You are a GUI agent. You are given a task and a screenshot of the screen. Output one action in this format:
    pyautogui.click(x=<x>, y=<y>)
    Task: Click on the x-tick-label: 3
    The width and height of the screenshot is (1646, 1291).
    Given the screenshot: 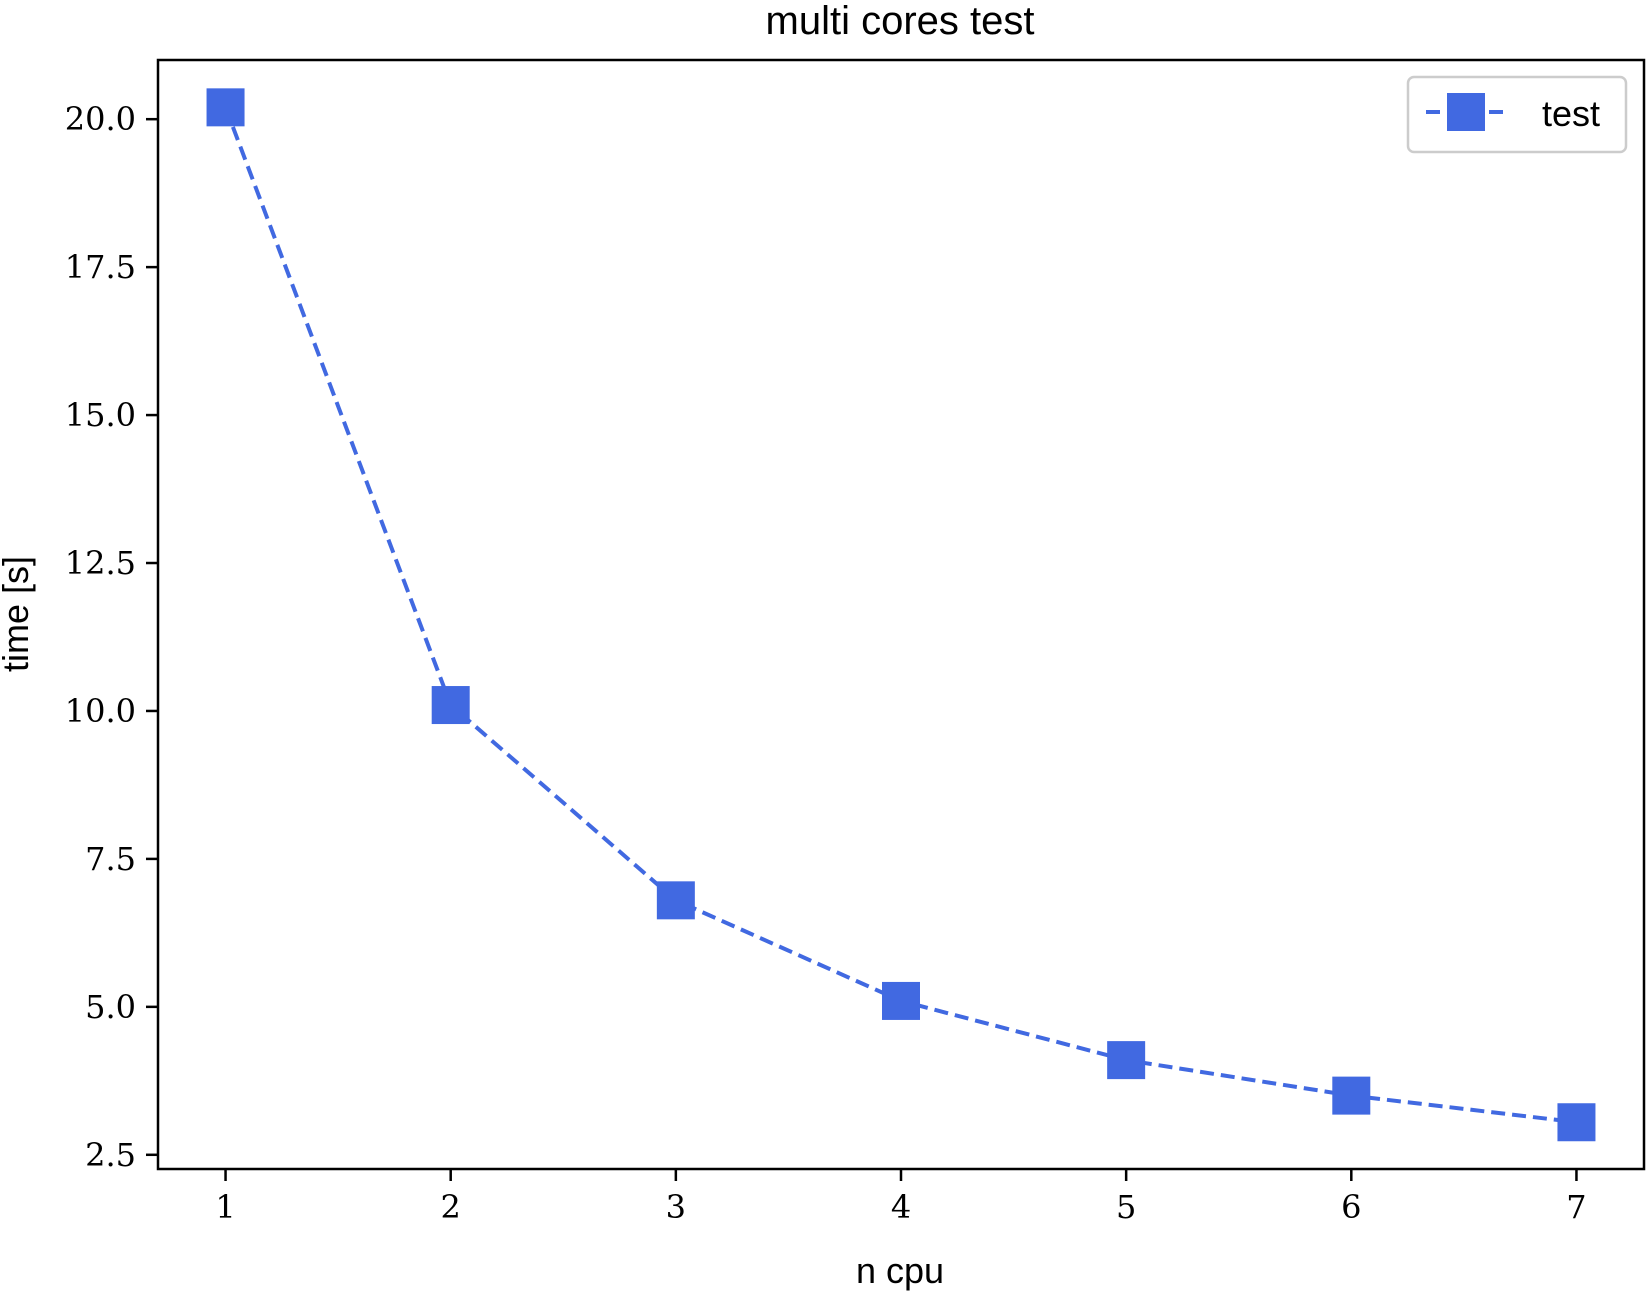 What is the action you would take?
    pyautogui.click(x=676, y=1207)
    